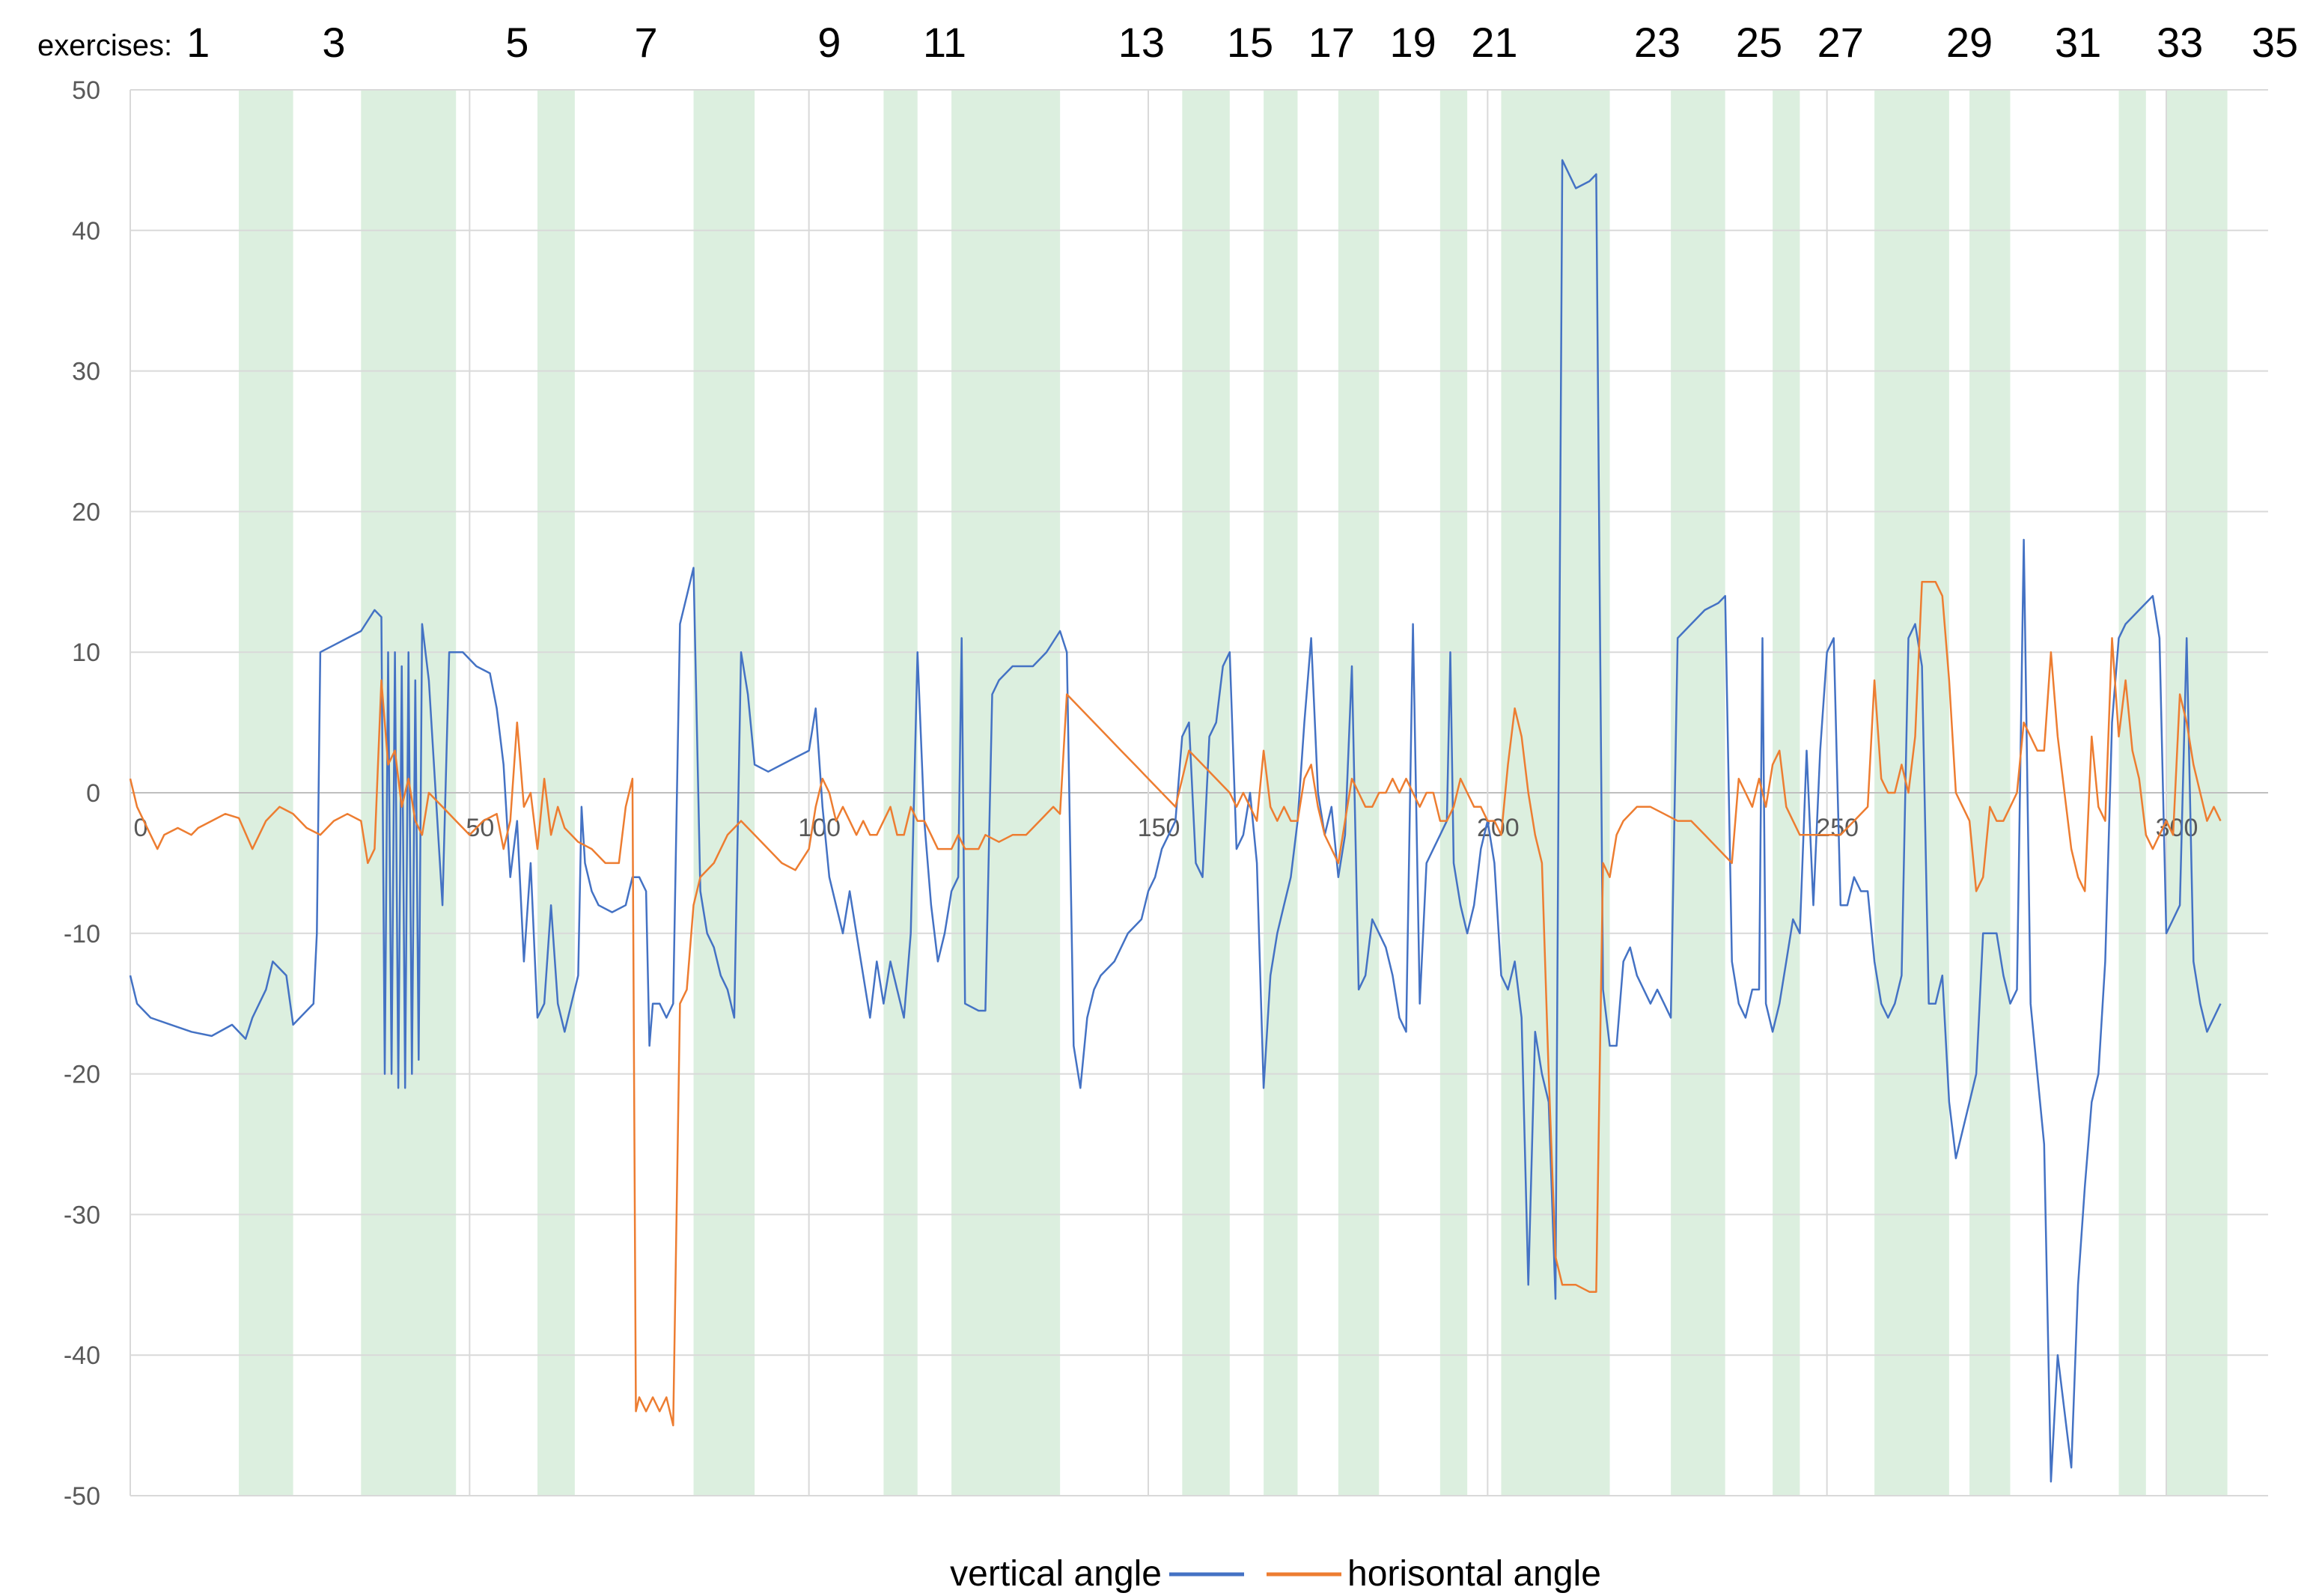 The width and height of the screenshot is (2322, 1596). What do you see at coordinates (1969, 43) in the screenshot?
I see `exercise-label: 29` at bounding box center [1969, 43].